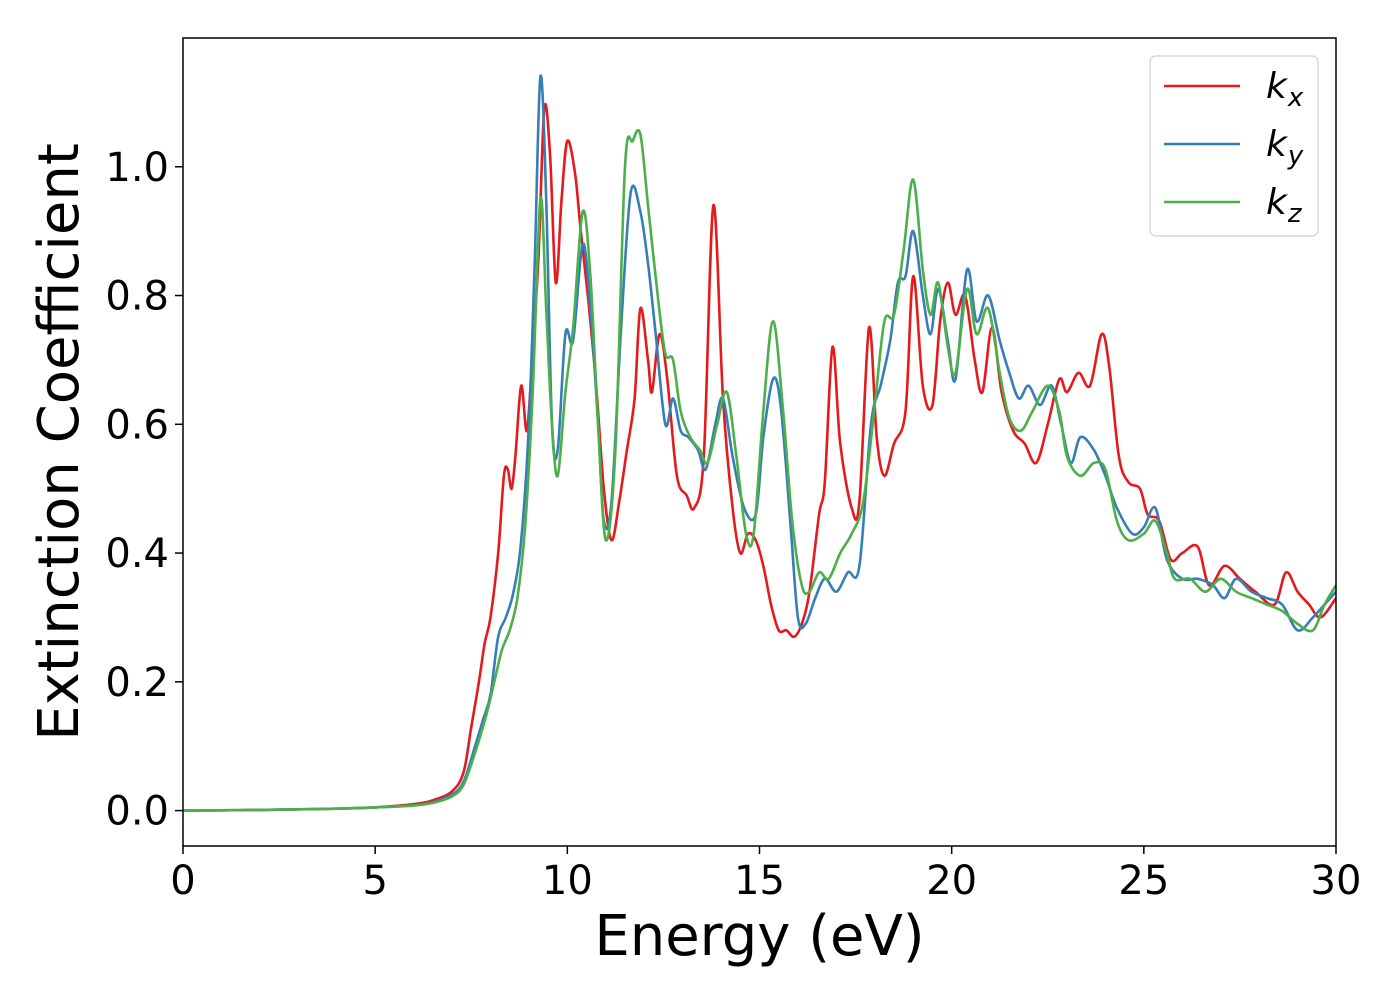 The height and width of the screenshot is (1000, 1400). What do you see at coordinates (1143, 881) in the screenshot?
I see `x-tick-label: 25` at bounding box center [1143, 881].